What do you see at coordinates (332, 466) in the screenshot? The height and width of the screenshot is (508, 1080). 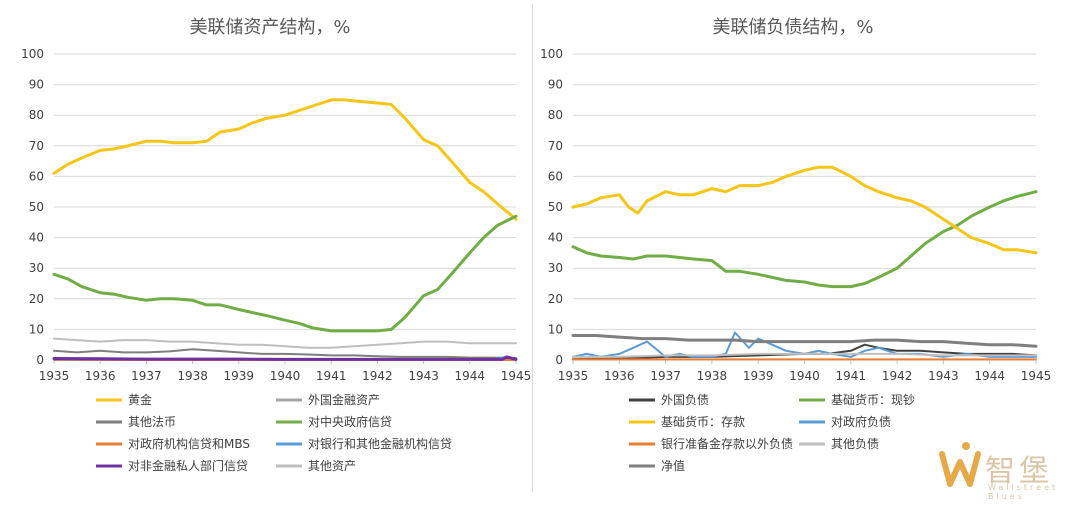 I see `legend-label-7: 其他资产` at bounding box center [332, 466].